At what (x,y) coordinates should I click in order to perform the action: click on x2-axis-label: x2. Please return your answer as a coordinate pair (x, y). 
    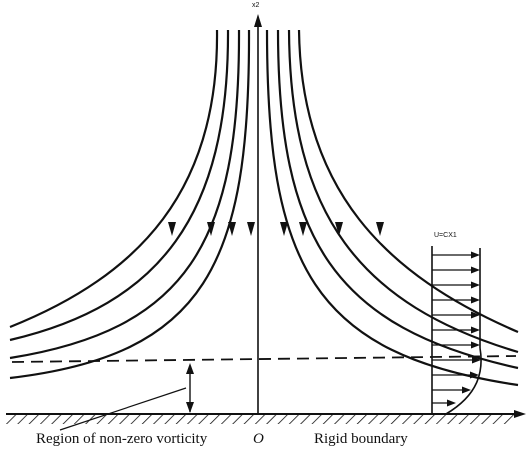
    Looking at the image, I should click on (256, 5).